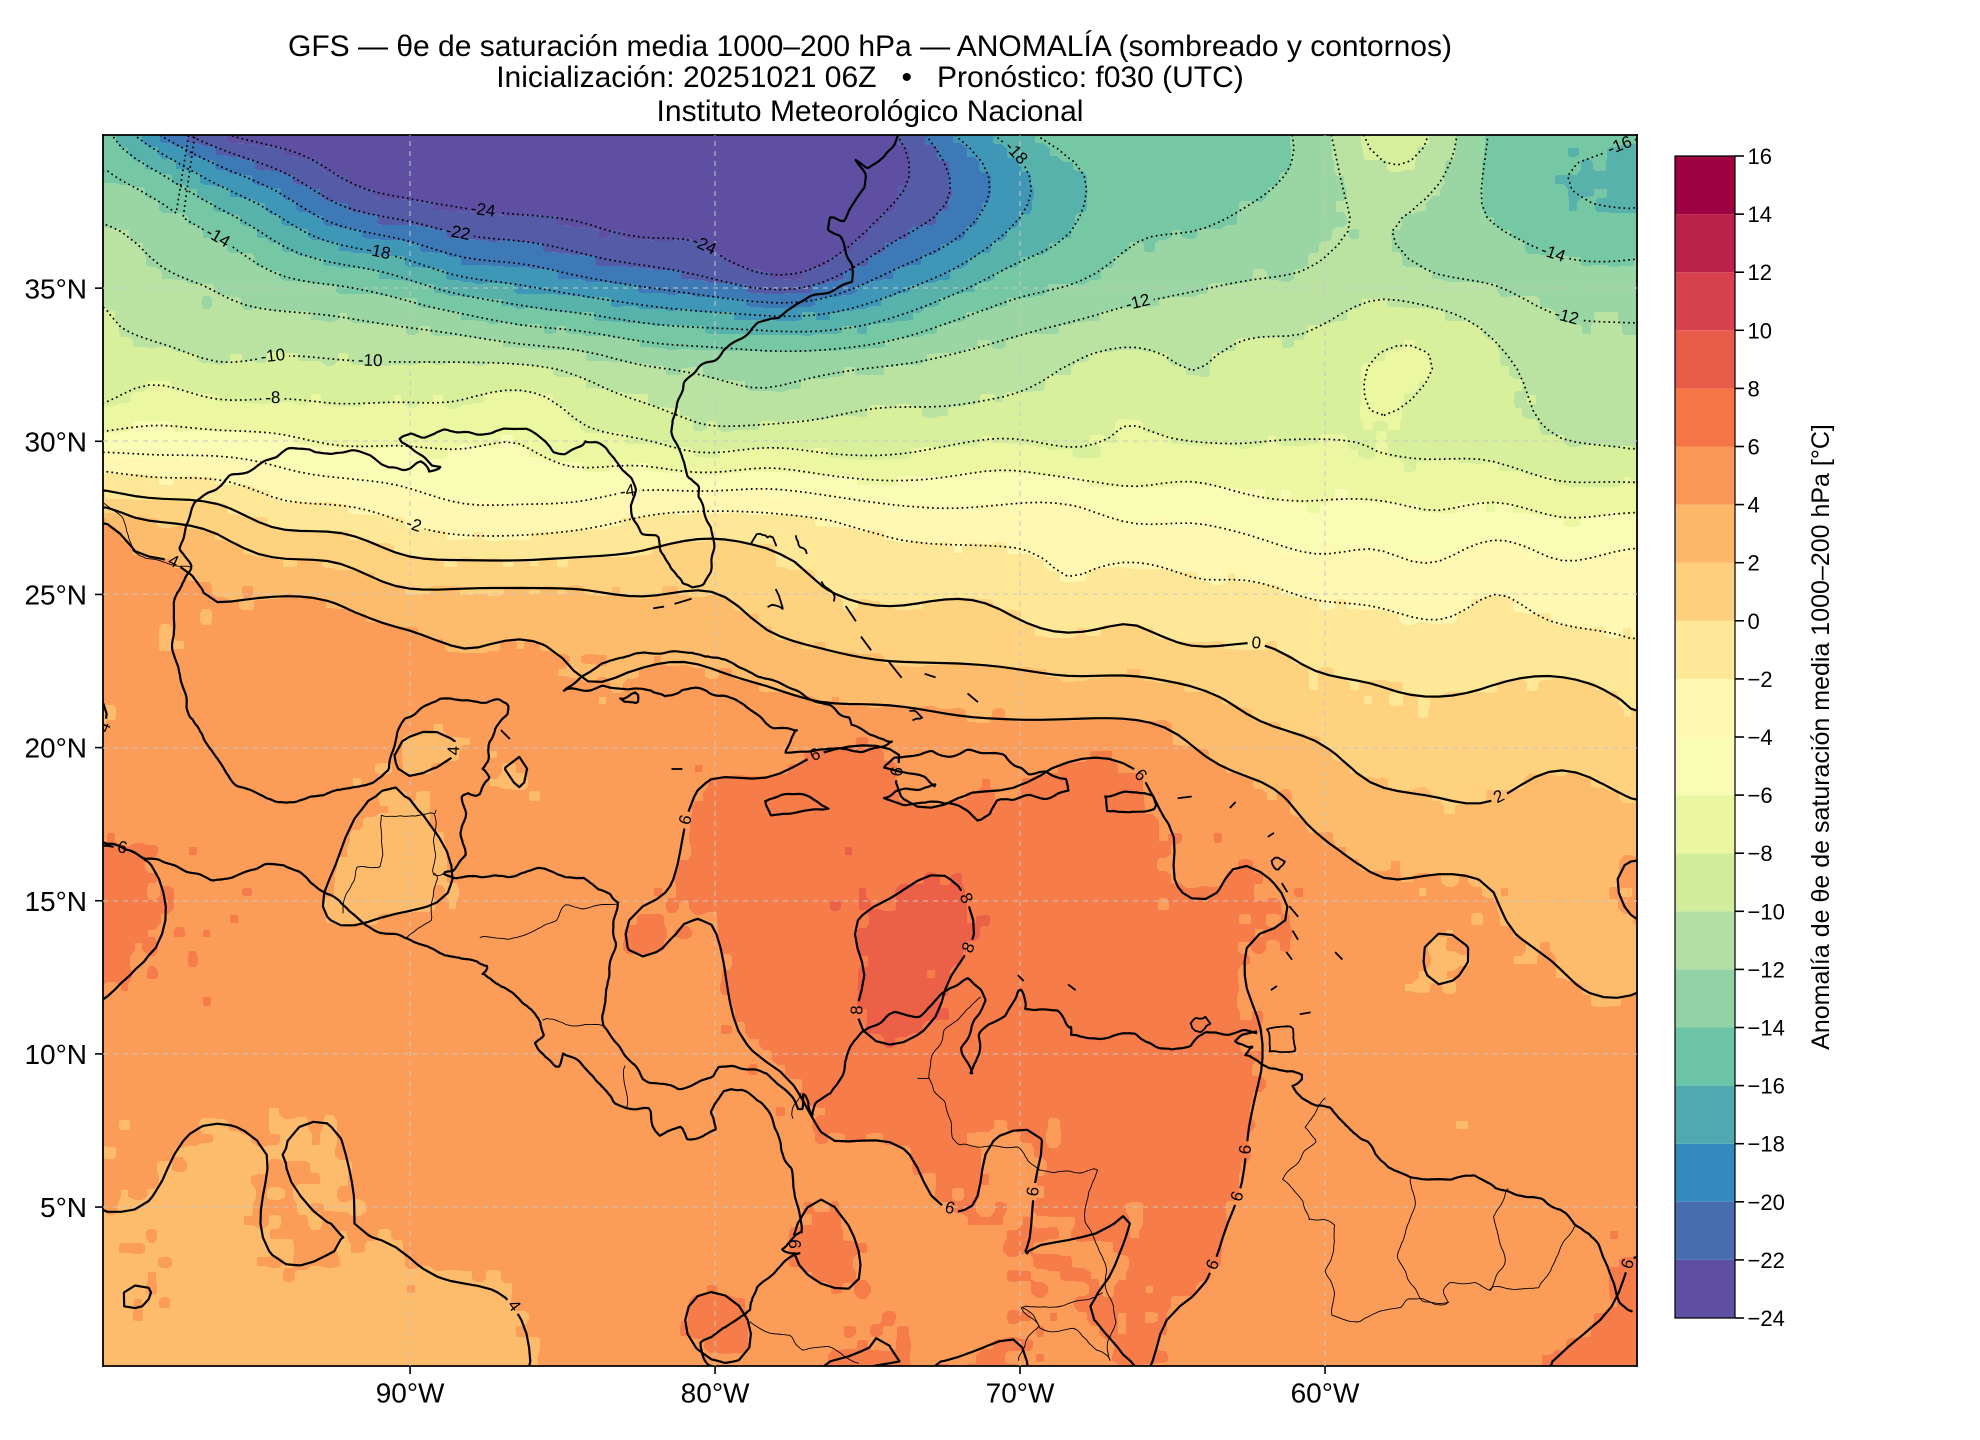  I want to click on svg-text: −18, so click(1766, 1144).